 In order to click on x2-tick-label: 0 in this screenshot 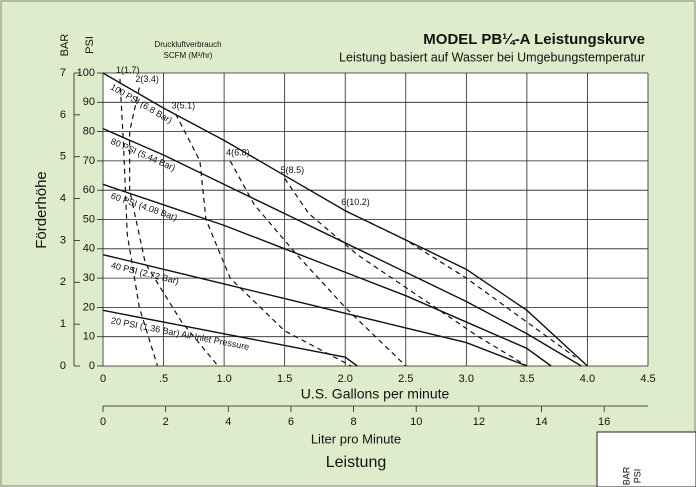, I will do `click(103, 422)`.